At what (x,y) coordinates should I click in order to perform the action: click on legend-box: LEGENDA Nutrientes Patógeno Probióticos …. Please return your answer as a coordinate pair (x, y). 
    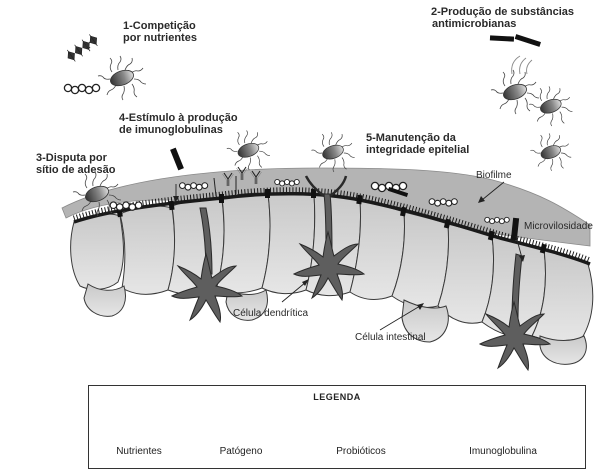
    Looking at the image, I should click on (337, 427).